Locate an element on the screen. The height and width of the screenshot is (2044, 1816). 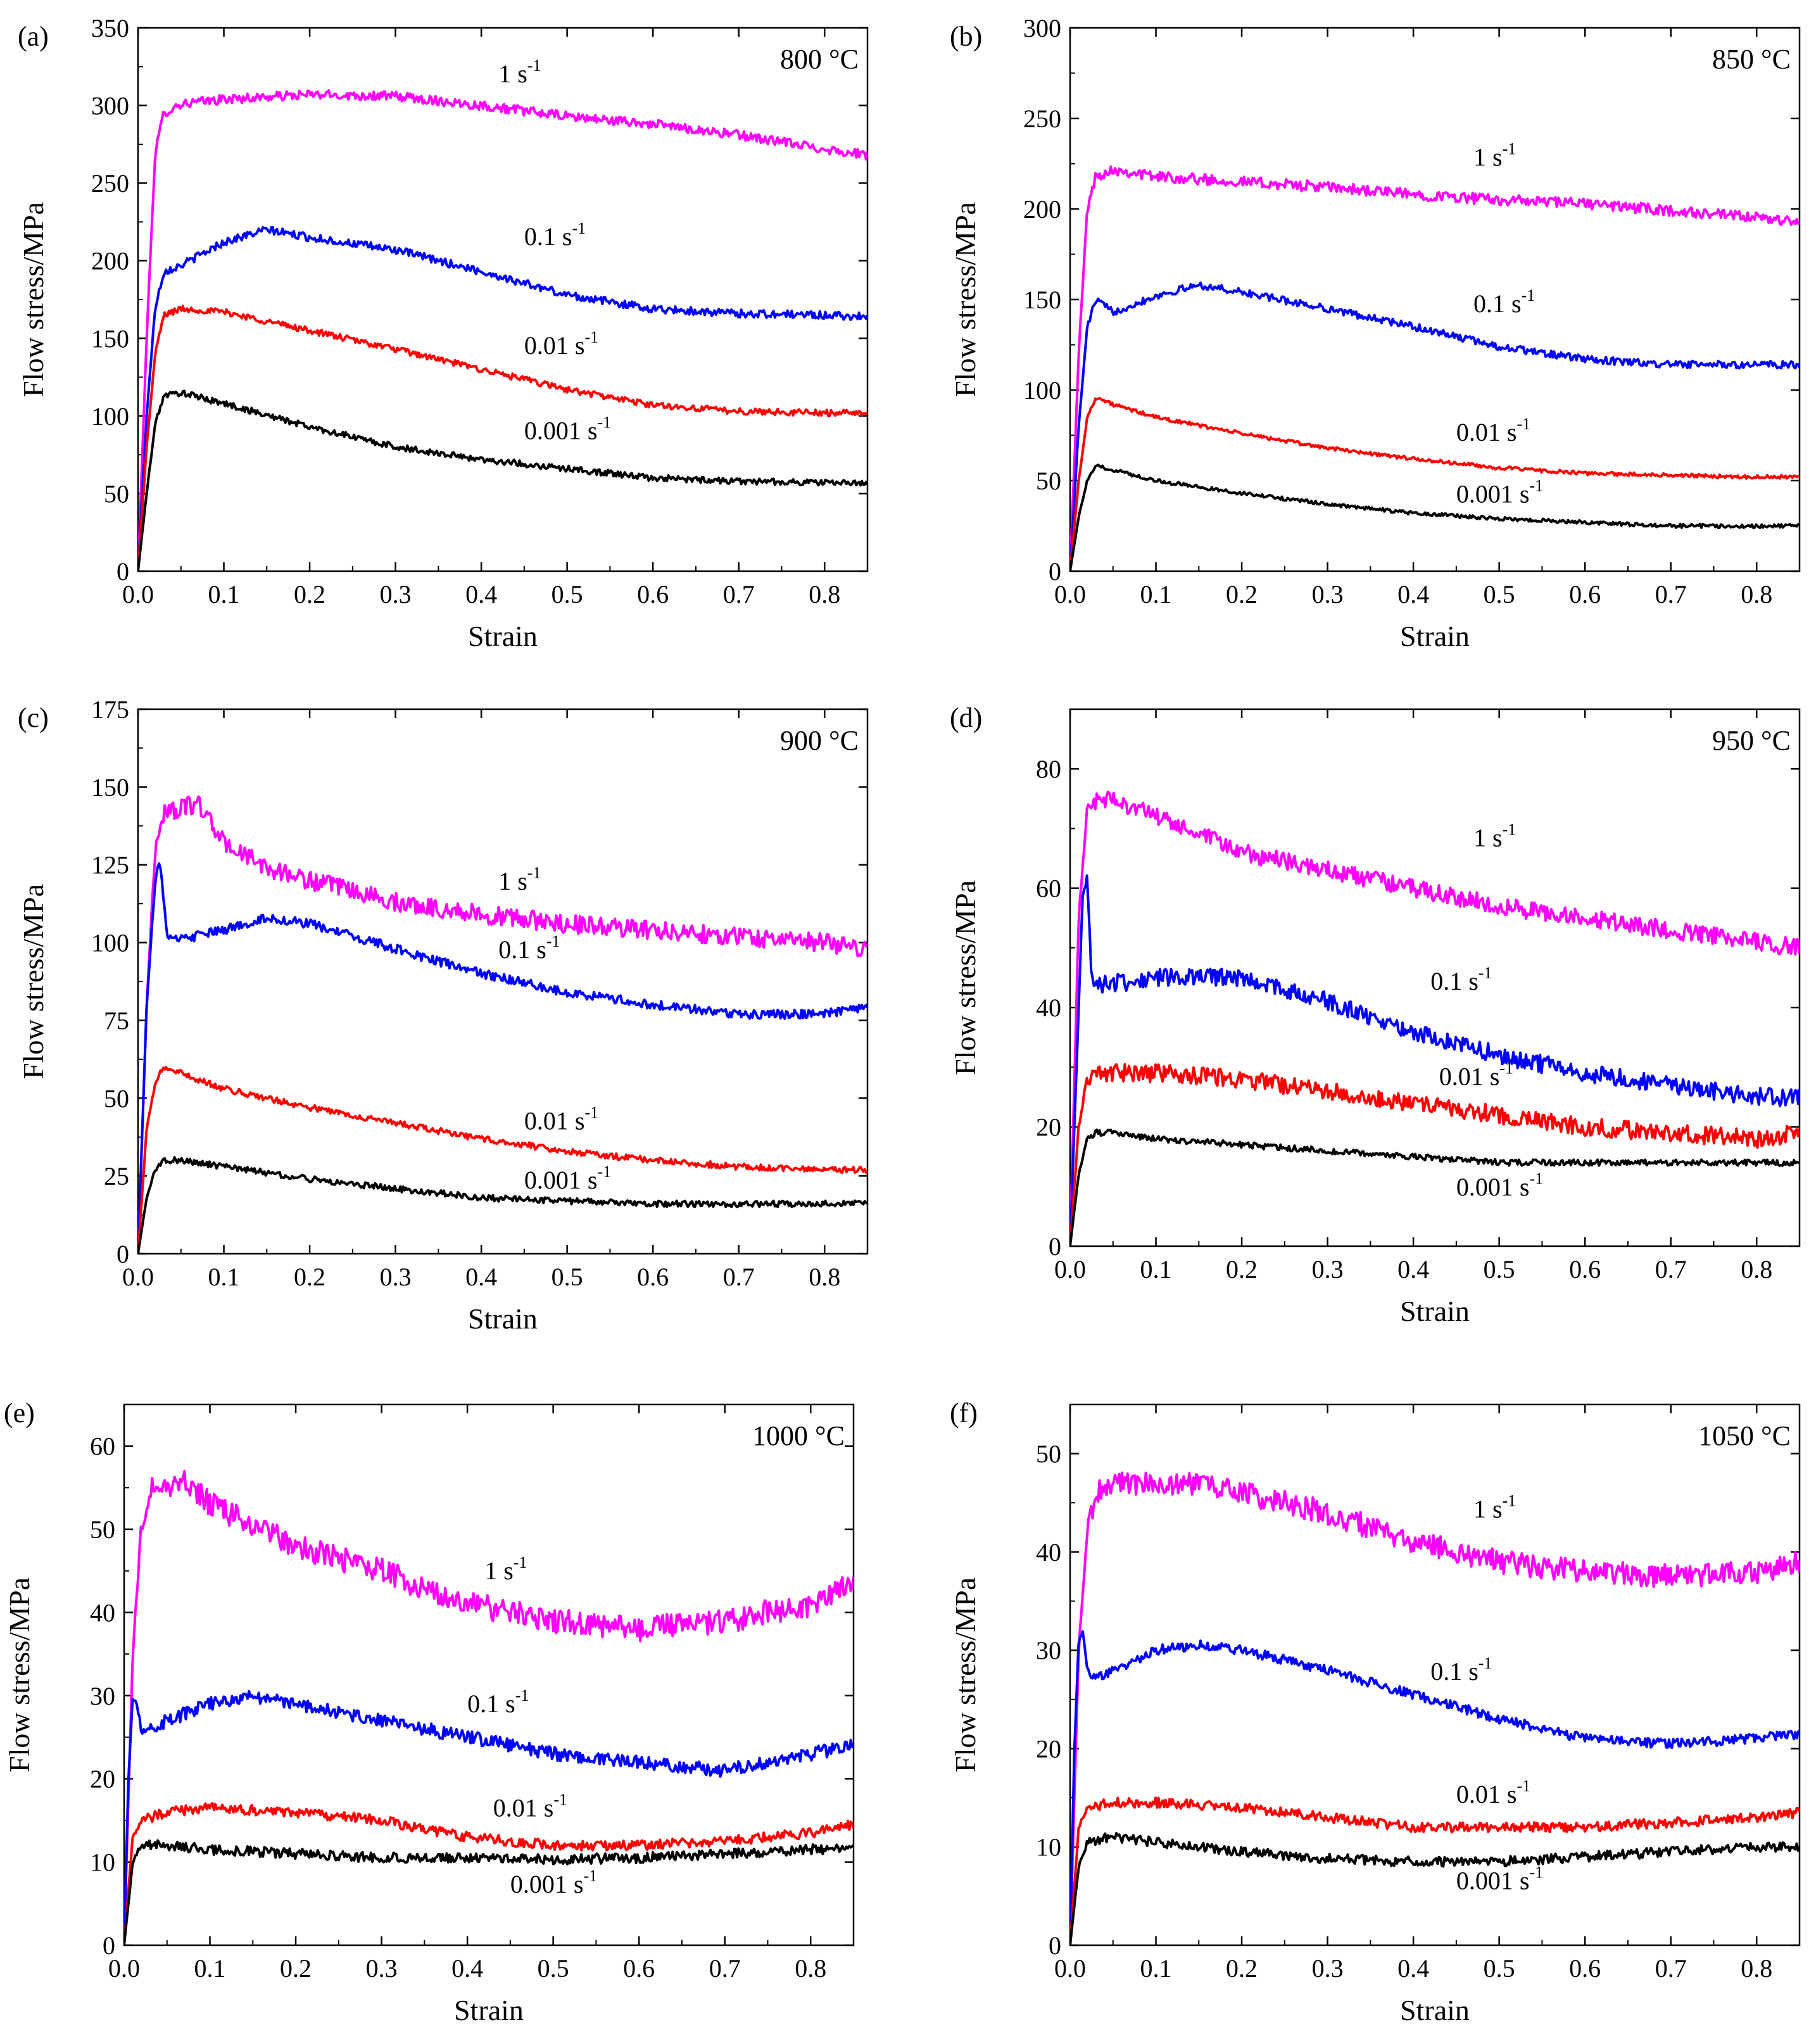
panel-label: (b) is located at coordinates (966, 36).